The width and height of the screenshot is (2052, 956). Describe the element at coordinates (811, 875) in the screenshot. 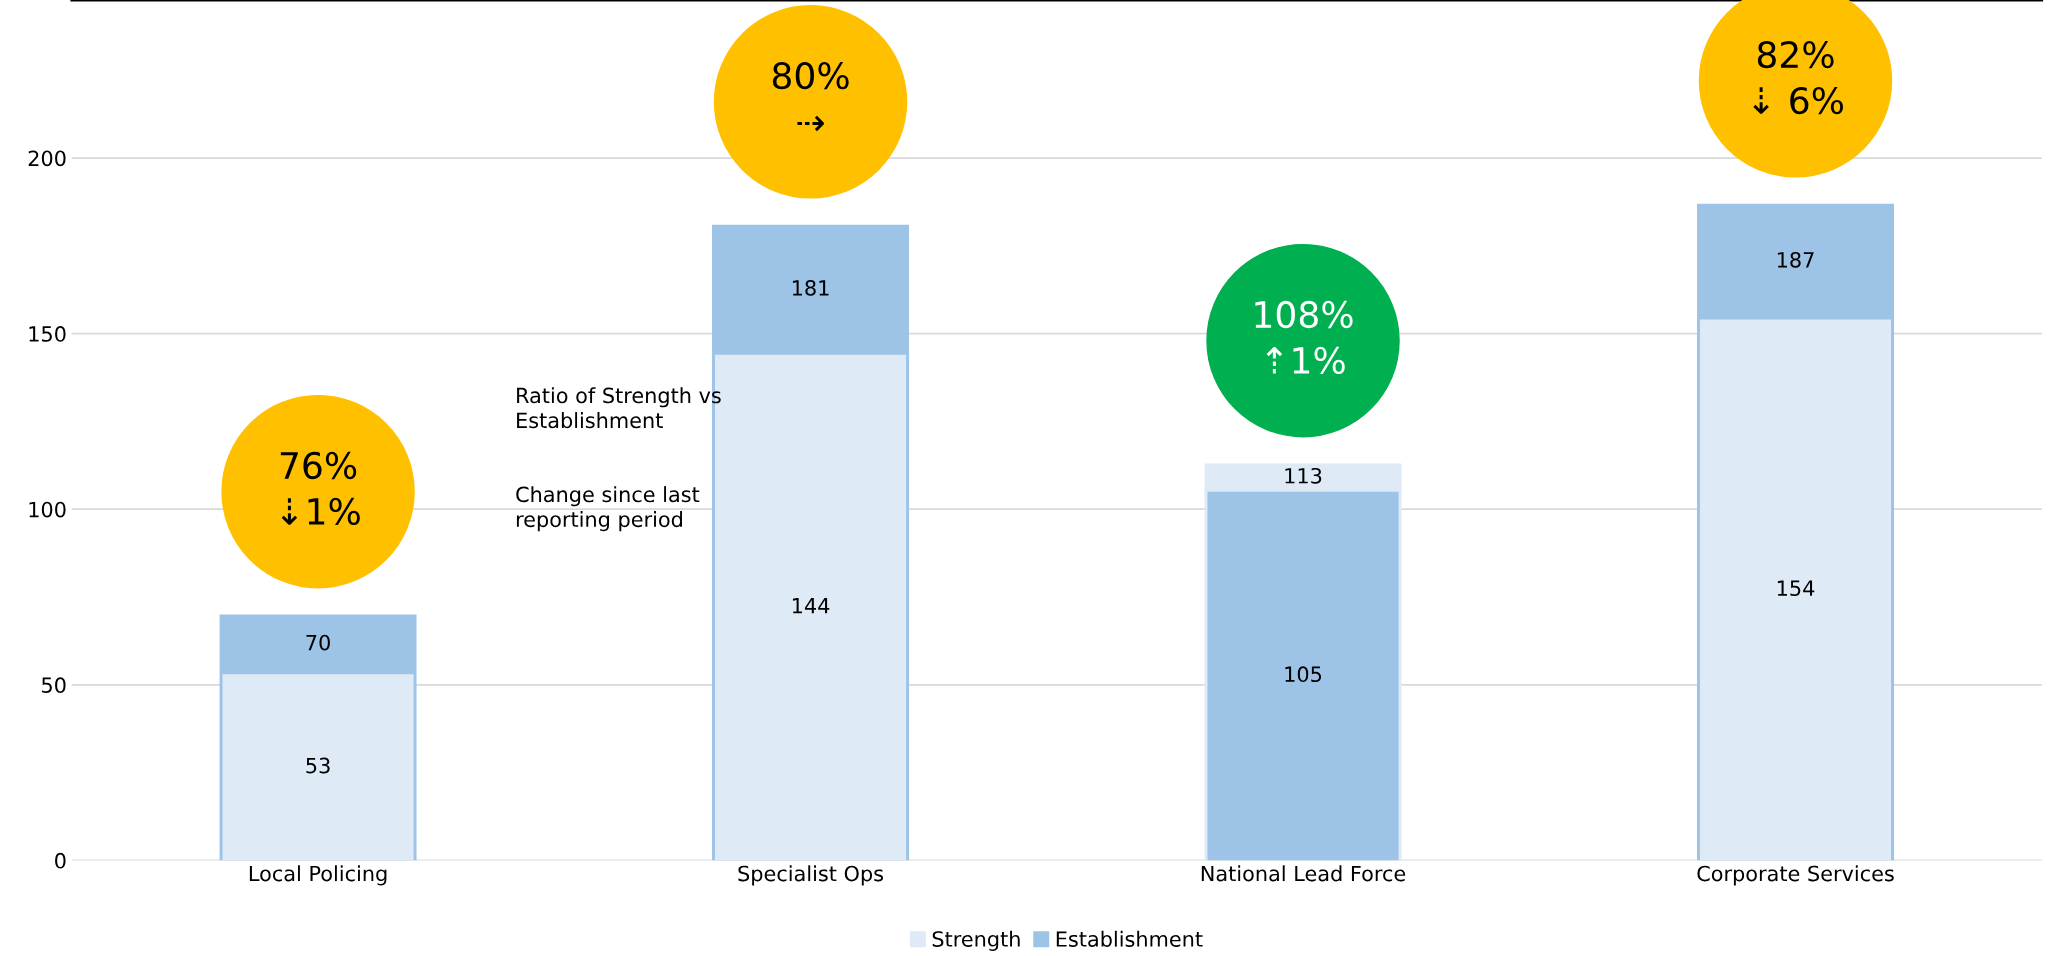

I see `x-tick-label: Specialist Ops` at that location.